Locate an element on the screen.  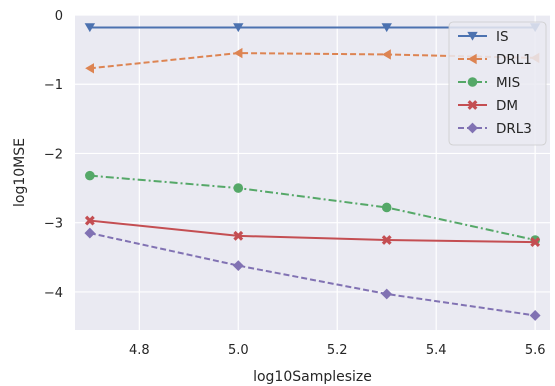
y-tick-label: 0 is located at coordinates (59, 16).